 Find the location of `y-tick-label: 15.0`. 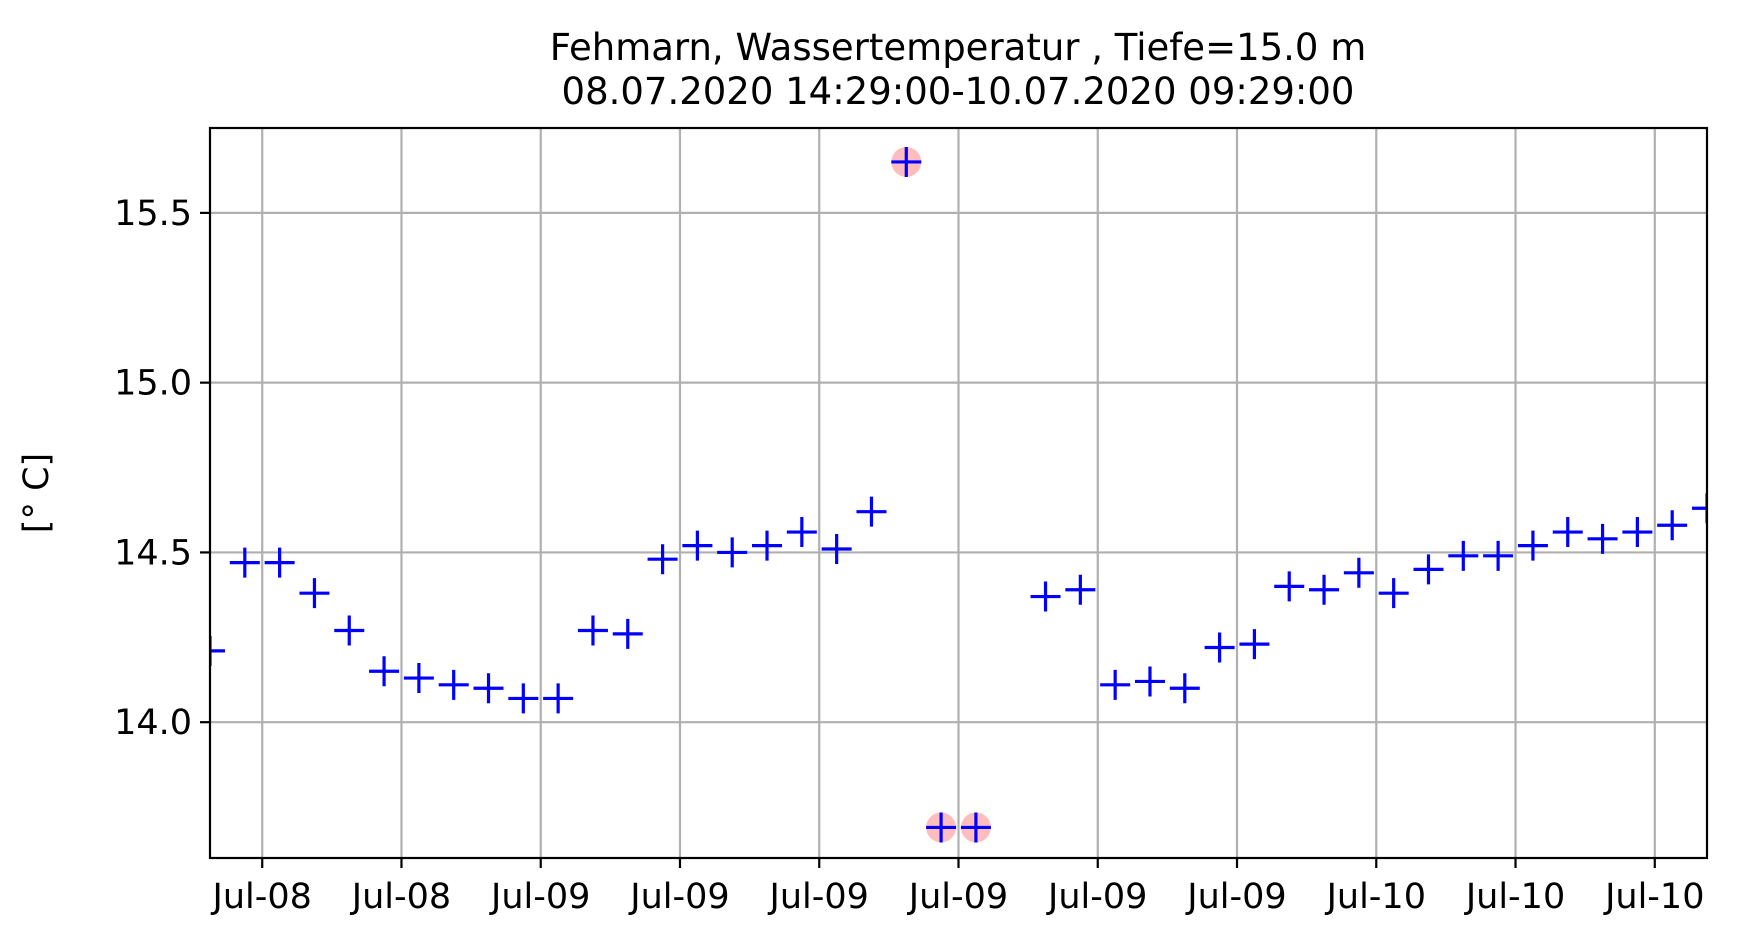

y-tick-label: 15.0 is located at coordinates (153, 384).